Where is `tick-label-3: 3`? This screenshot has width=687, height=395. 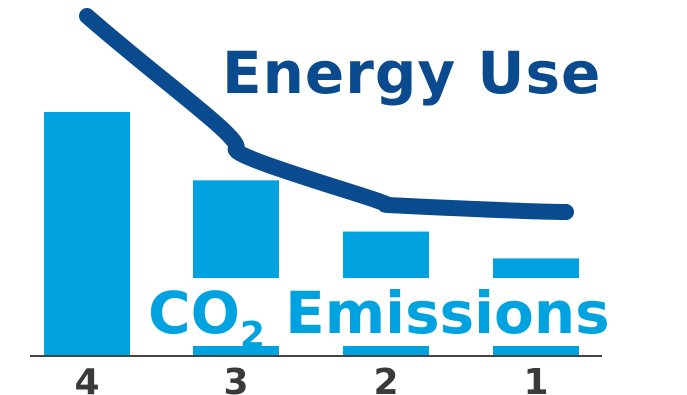 tick-label-3: 3 is located at coordinates (235, 378).